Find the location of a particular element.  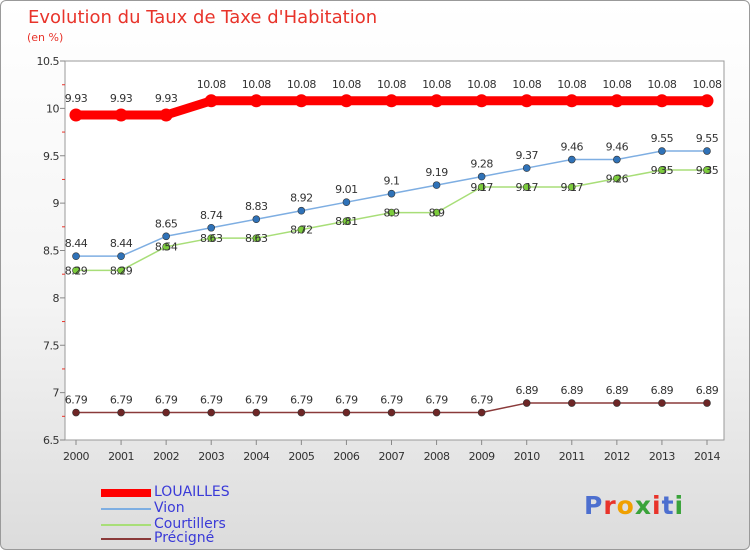

data-label: 8.92 is located at coordinates (301, 198).